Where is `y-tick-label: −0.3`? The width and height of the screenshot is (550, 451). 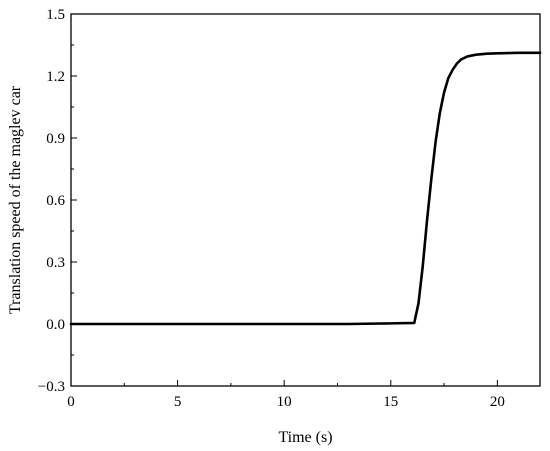
y-tick-label: −0.3 is located at coordinates (51, 387).